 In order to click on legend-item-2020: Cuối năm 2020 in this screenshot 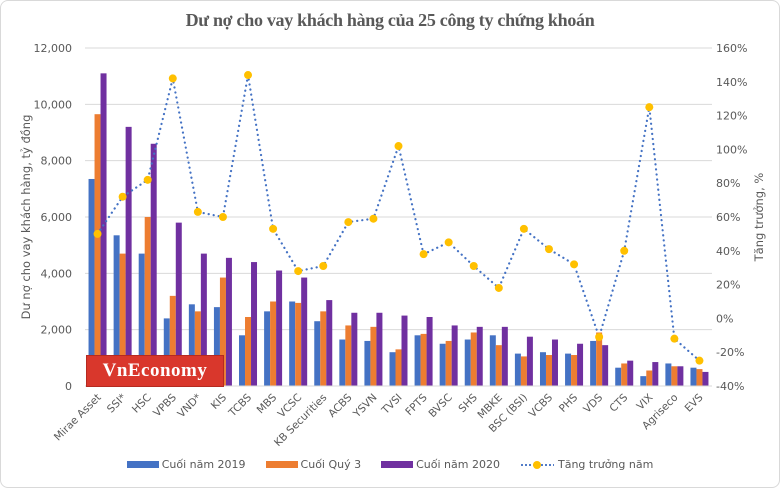, I will do `click(440, 464)`.